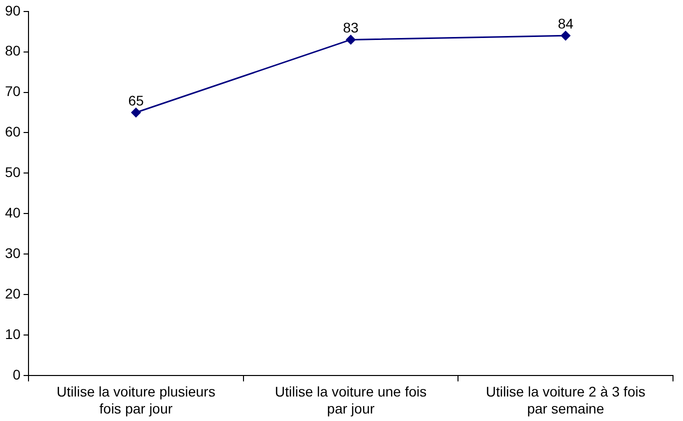 This screenshot has width=683, height=421. I want to click on x-tick-label: Utilise la voiture 2 à 3 fois par semaine, so click(566, 400).